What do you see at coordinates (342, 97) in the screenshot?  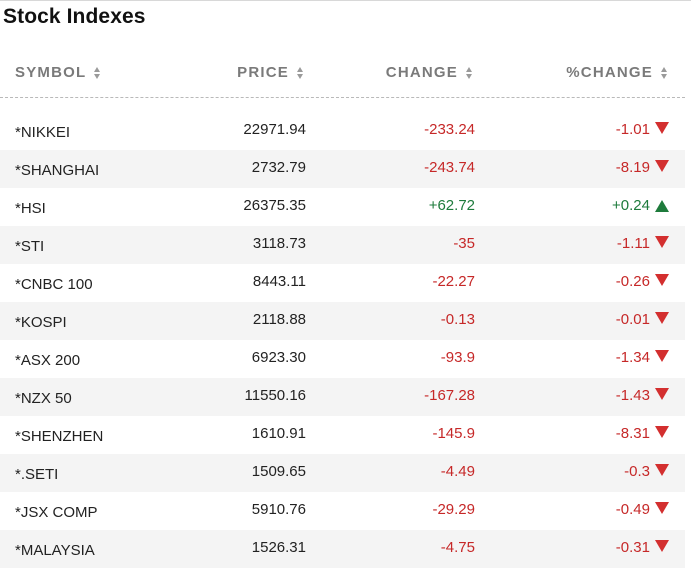 I see `header-divider` at bounding box center [342, 97].